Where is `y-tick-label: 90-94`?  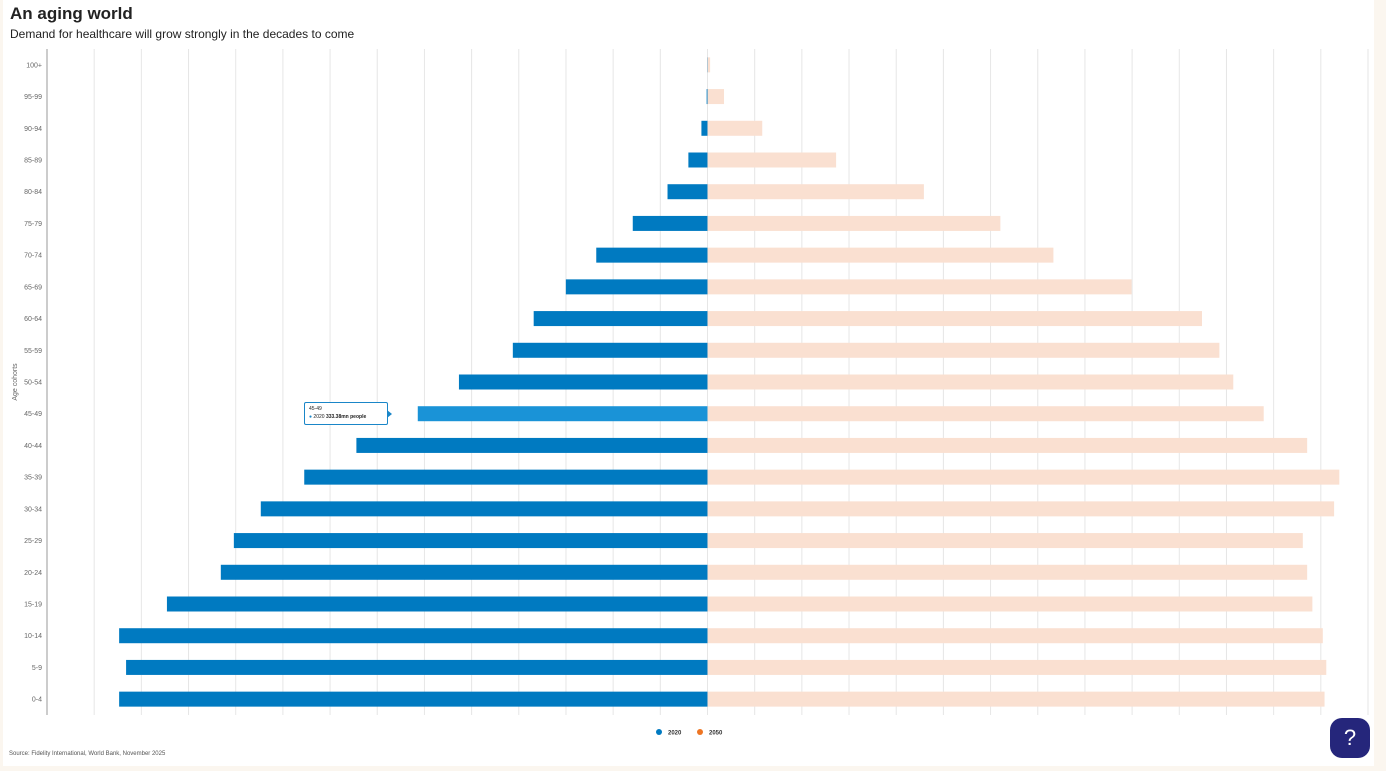 y-tick-label: 90-94 is located at coordinates (33, 129).